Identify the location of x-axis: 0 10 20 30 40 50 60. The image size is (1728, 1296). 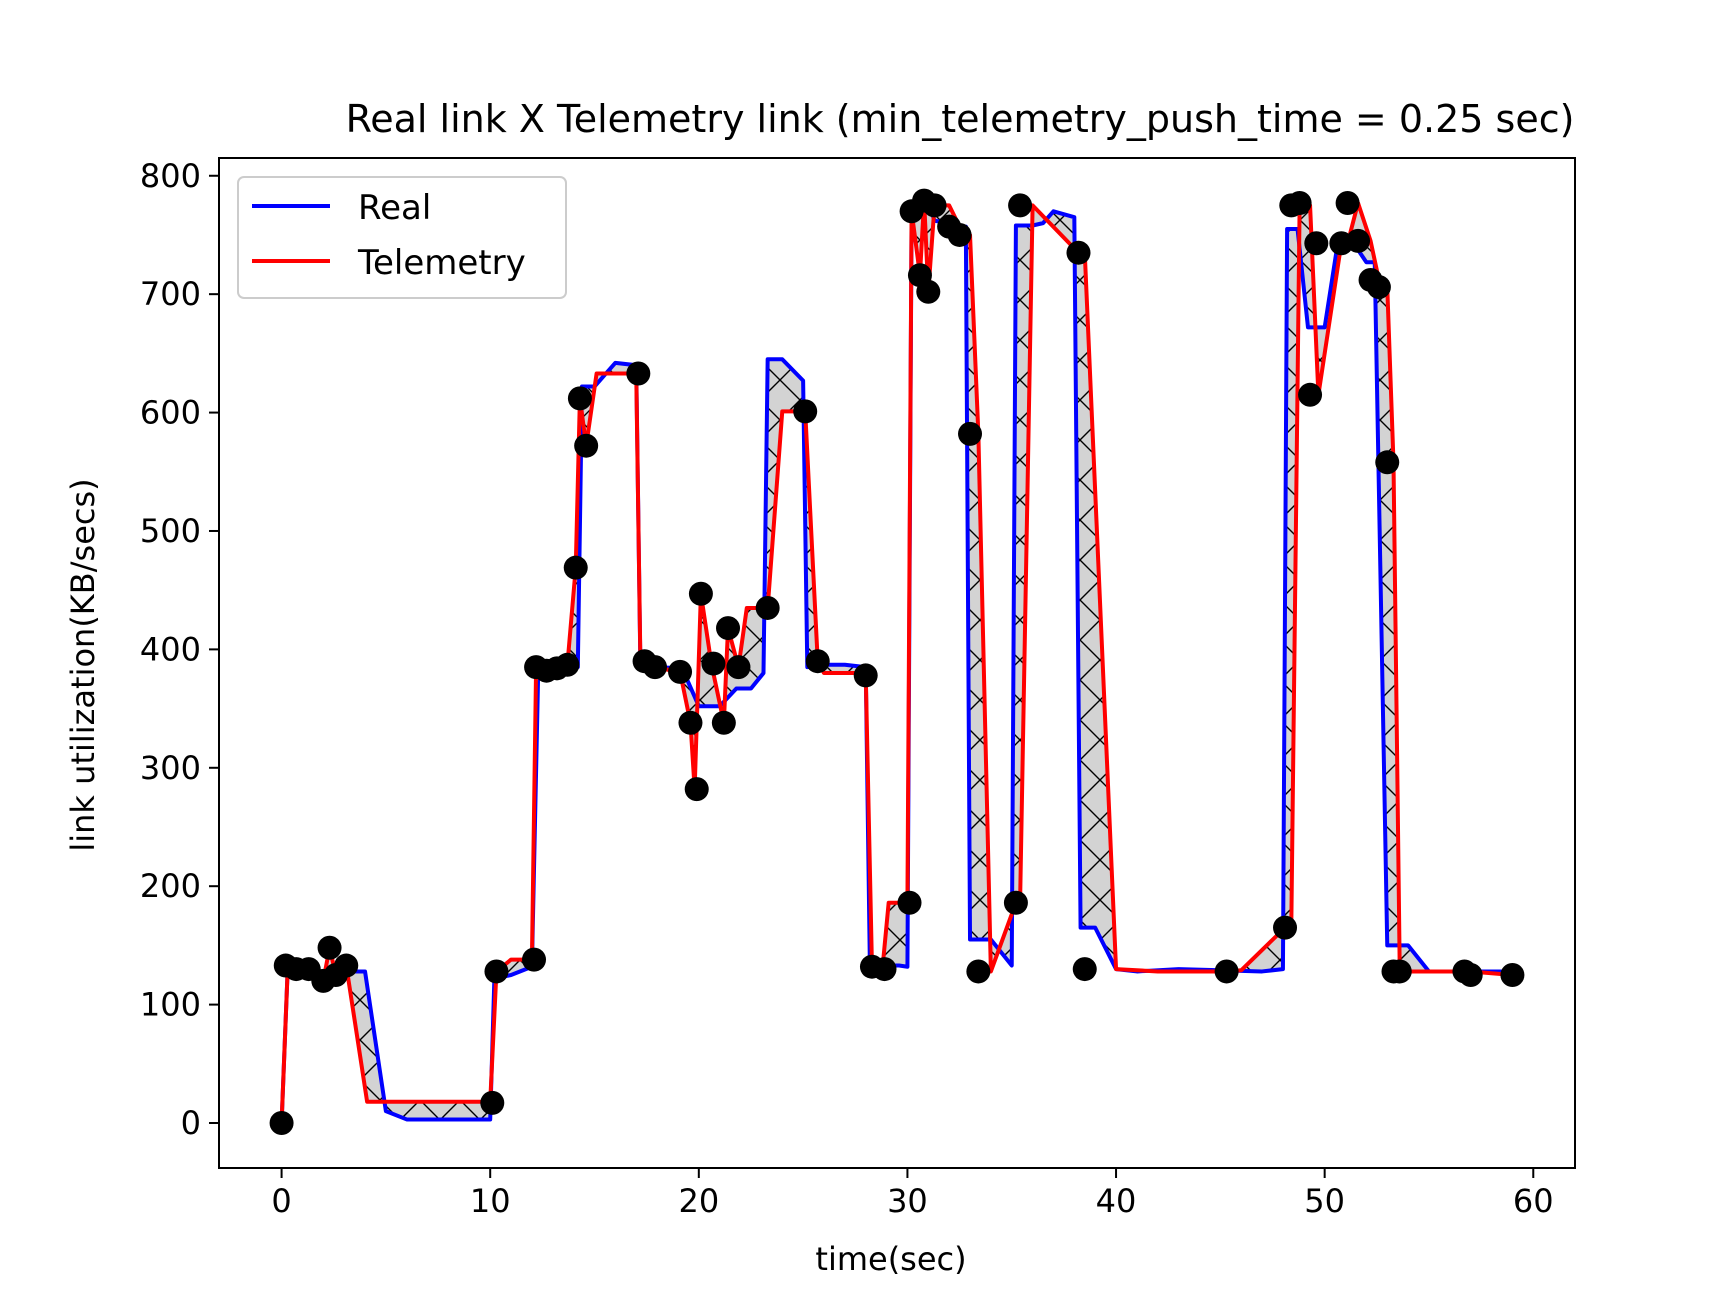
(912, 1194).